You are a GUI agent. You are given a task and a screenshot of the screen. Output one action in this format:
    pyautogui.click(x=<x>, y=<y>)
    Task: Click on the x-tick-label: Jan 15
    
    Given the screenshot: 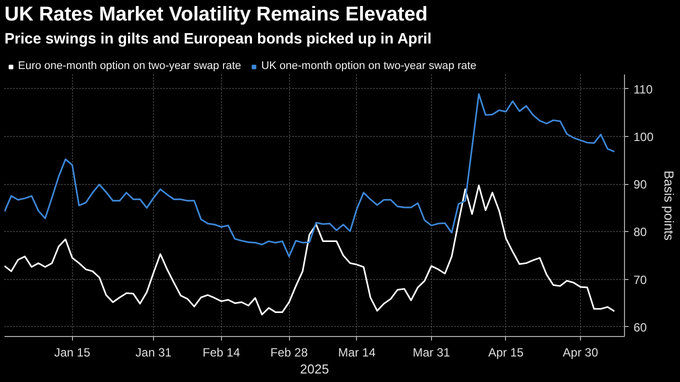 What is the action you would take?
    pyautogui.click(x=72, y=353)
    